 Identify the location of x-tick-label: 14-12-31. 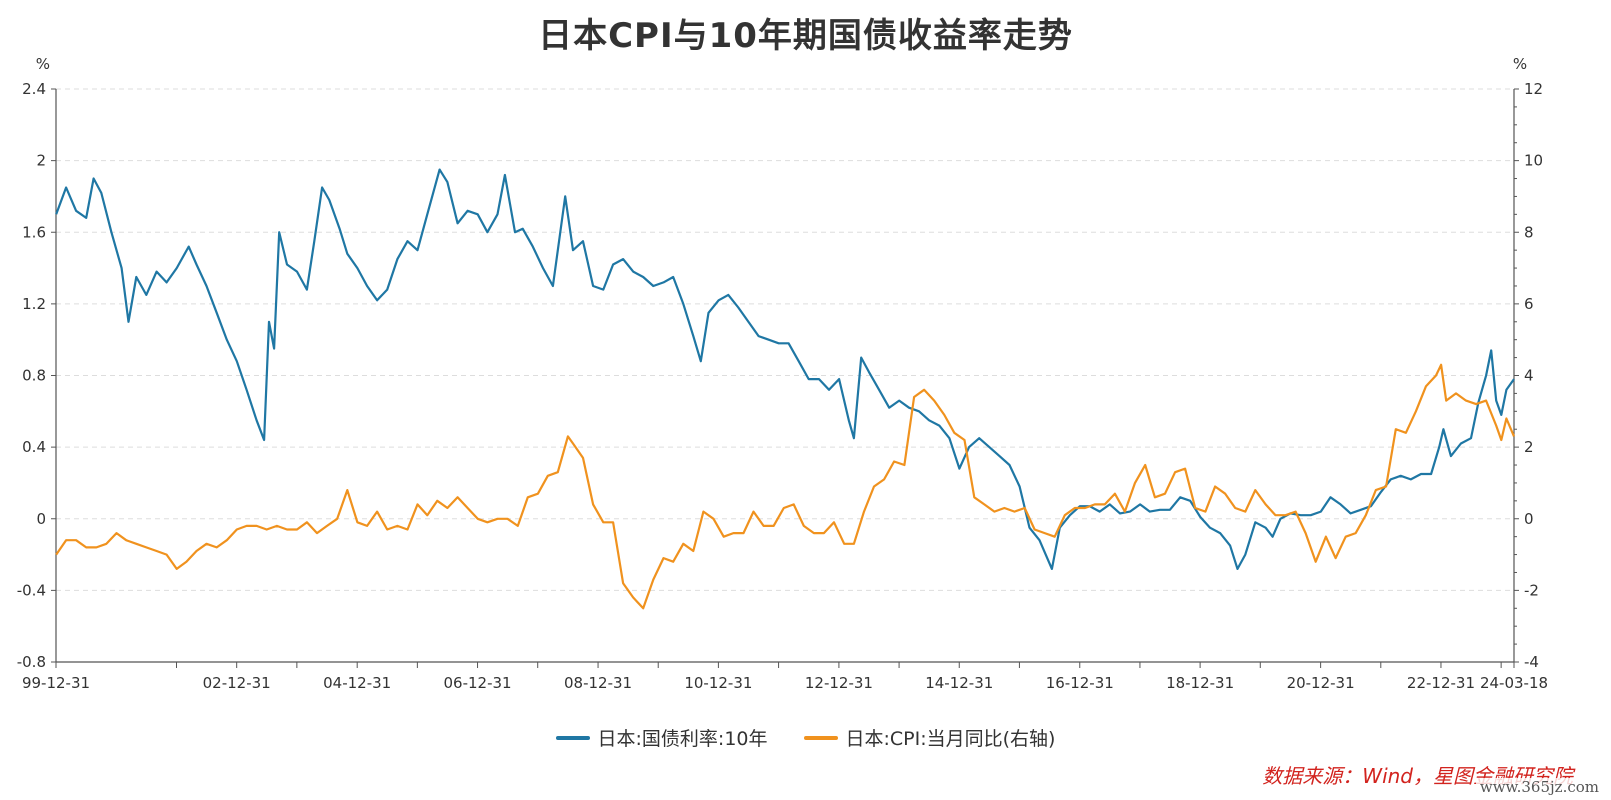
(959, 683).